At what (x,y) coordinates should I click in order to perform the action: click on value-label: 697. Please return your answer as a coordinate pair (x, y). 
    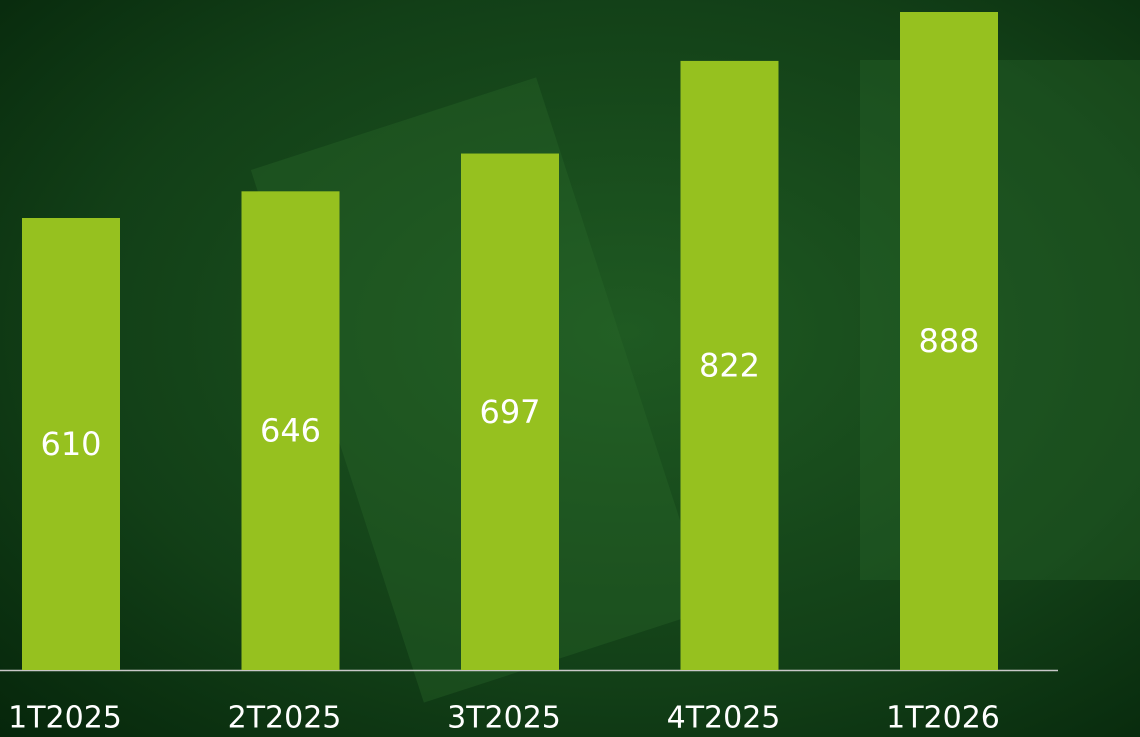
    Looking at the image, I should click on (509, 412).